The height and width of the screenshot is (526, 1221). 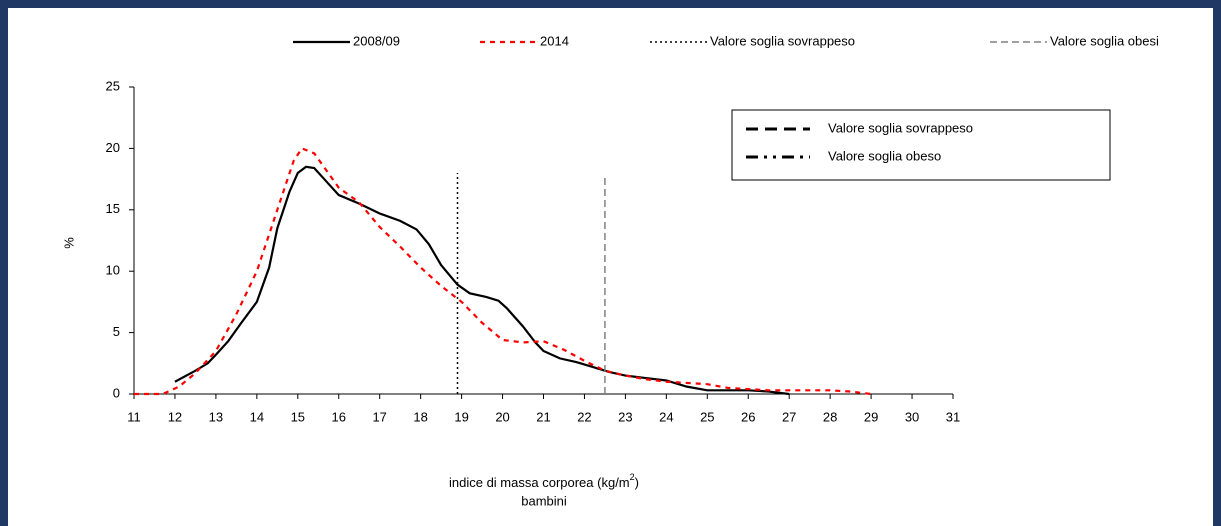 What do you see at coordinates (257, 416) in the screenshot?
I see `x-tick-label: 14` at bounding box center [257, 416].